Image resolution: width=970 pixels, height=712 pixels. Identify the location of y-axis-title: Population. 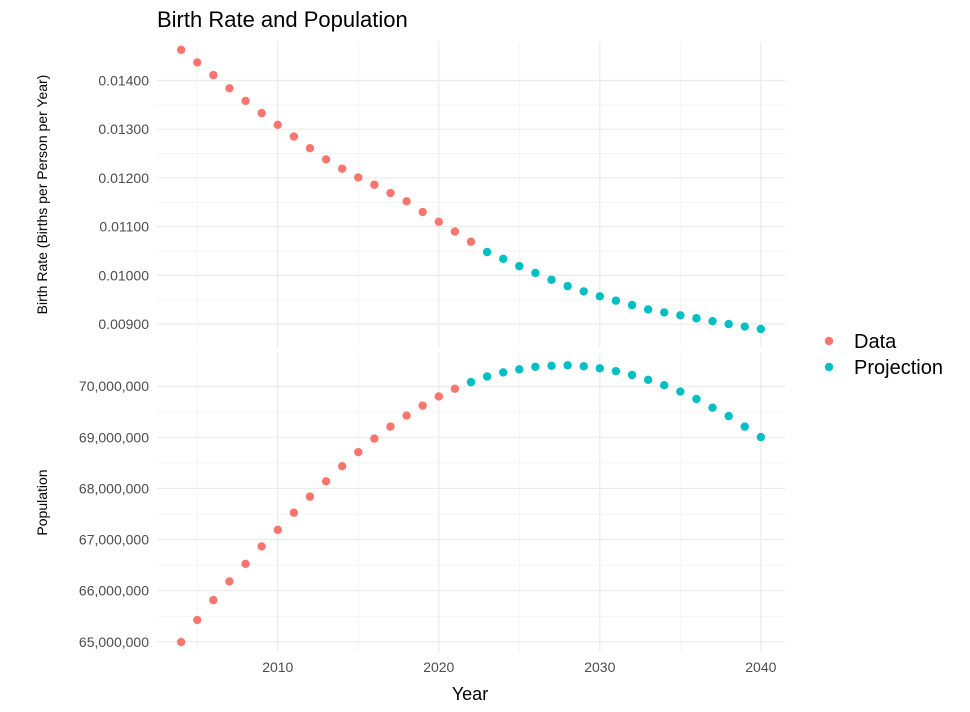
(42, 502).